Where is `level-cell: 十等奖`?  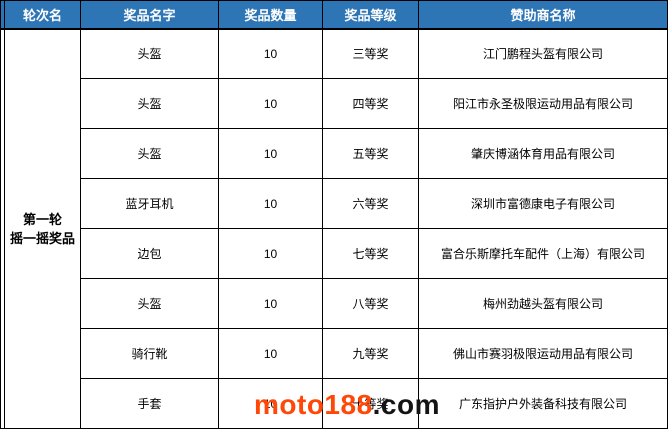
level-cell: 十等奖 is located at coordinates (370, 403).